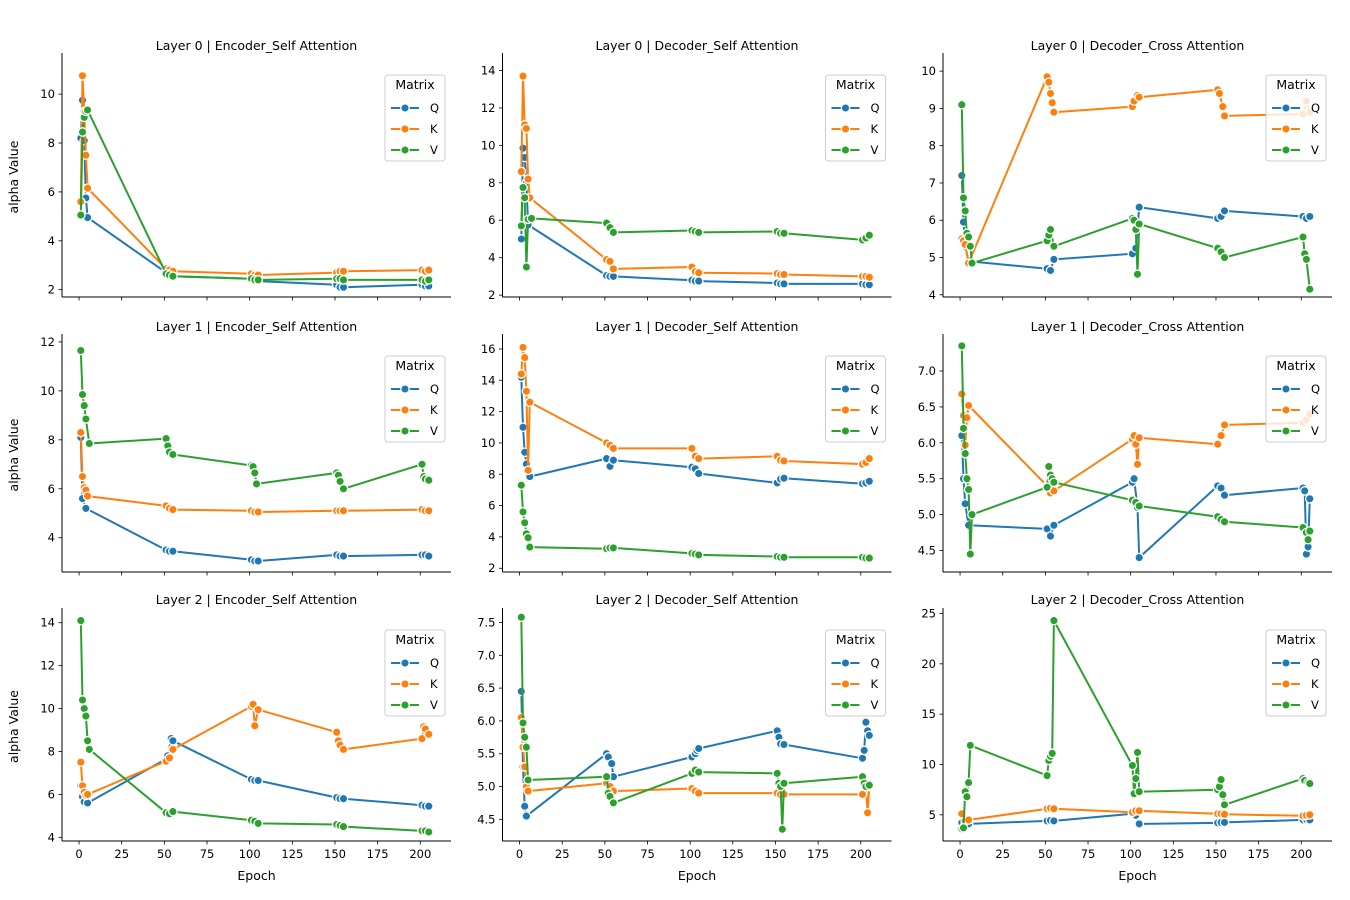 The height and width of the screenshot is (900, 1350). I want to click on legend: Matrix QKV, so click(415, 118).